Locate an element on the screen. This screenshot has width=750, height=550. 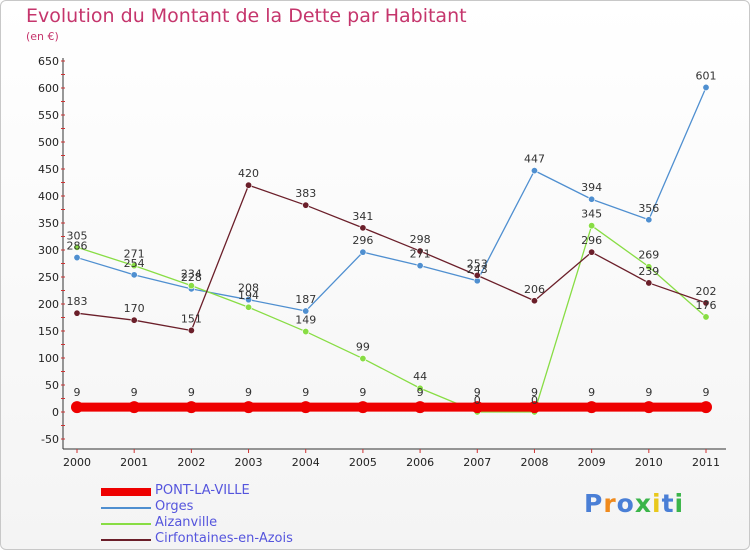
data-label-cirfontaines-en-azois: 239 is located at coordinates (648, 271).